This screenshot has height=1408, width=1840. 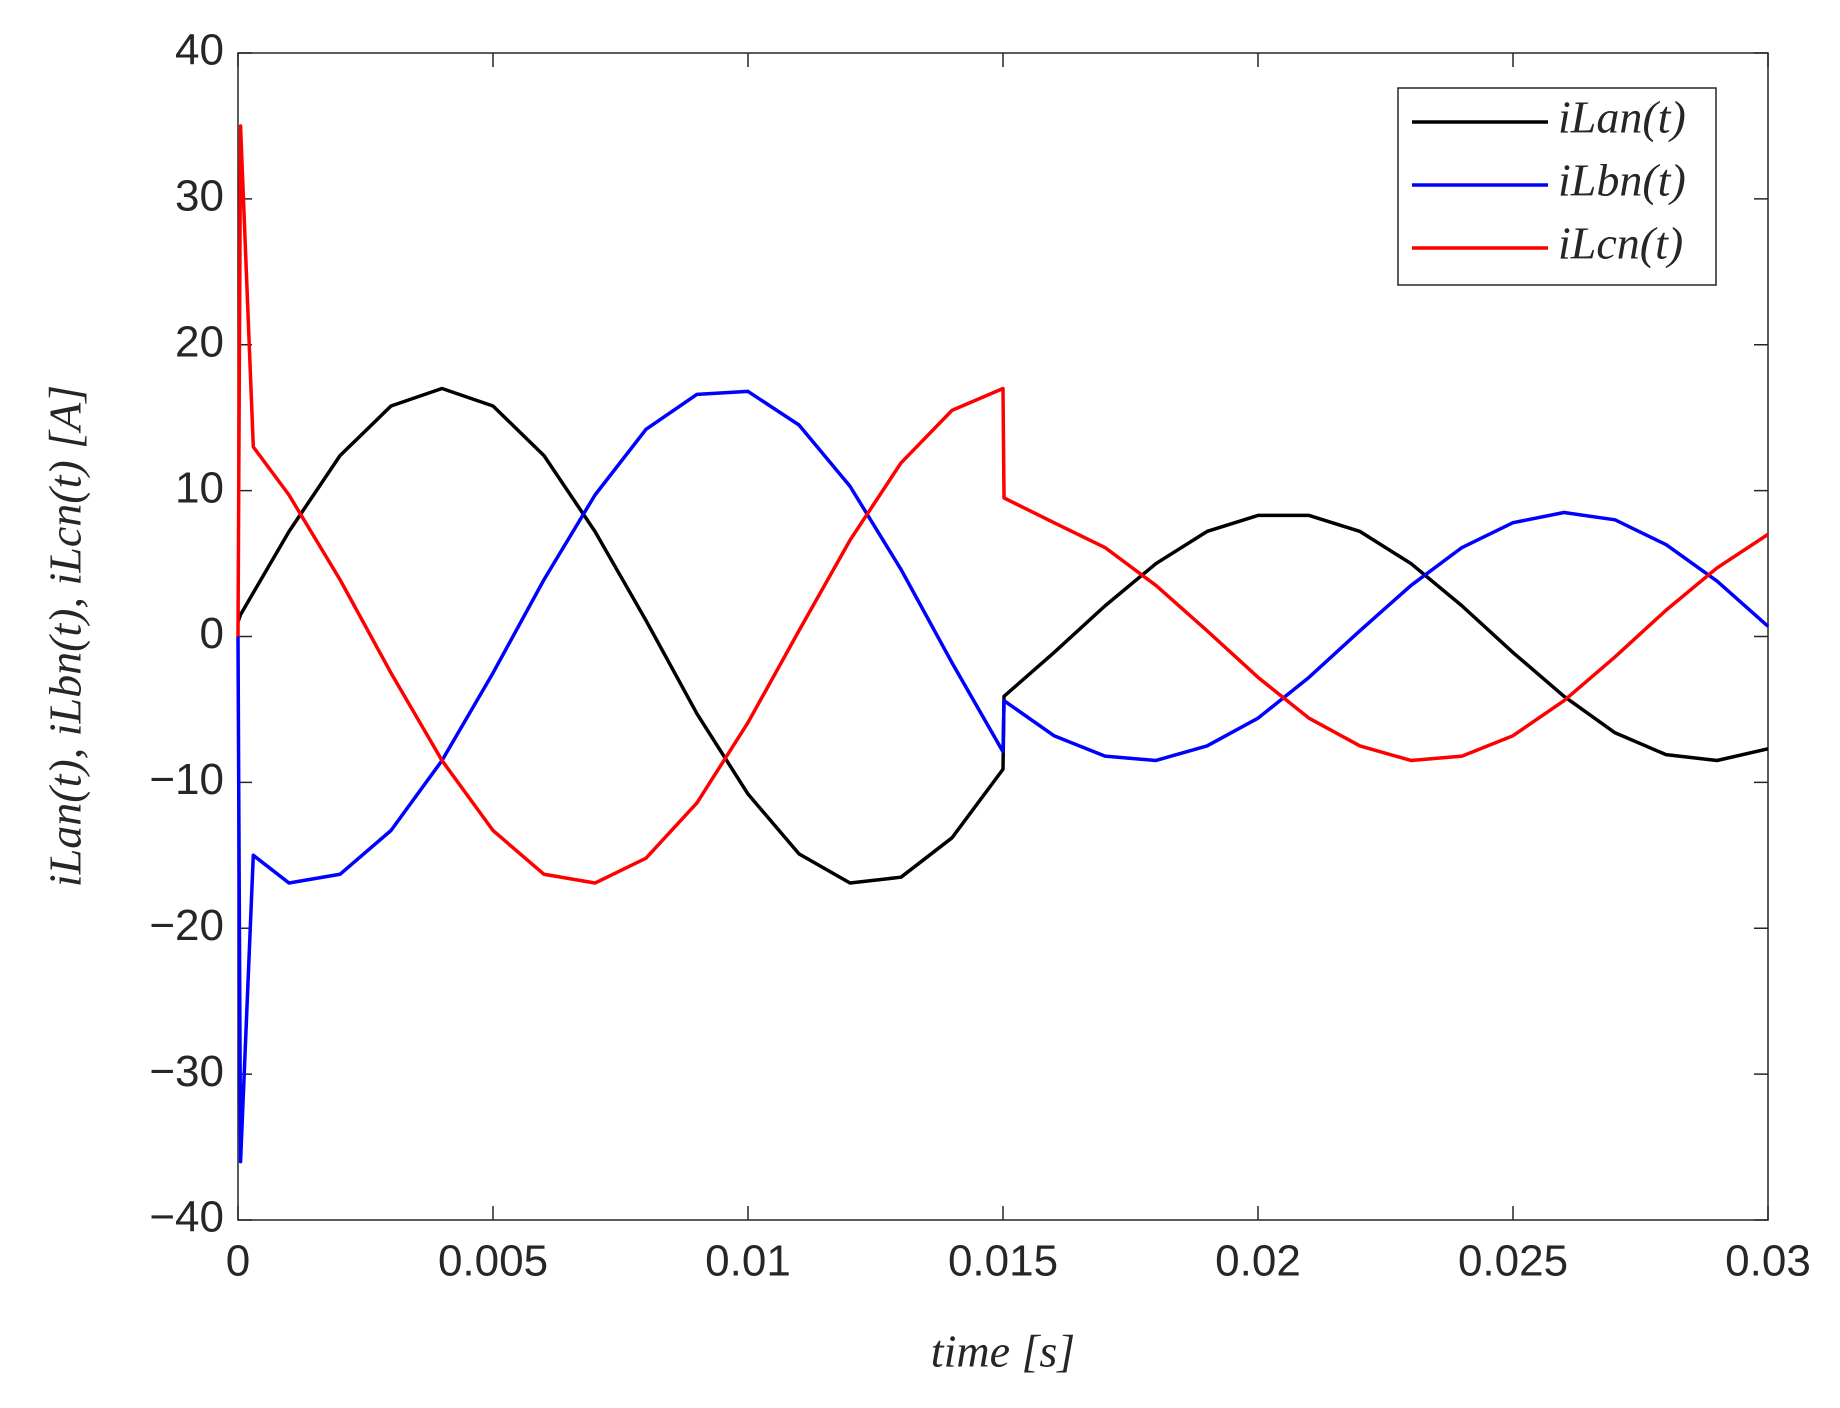 What do you see at coordinates (186, 779) in the screenshot?
I see `y-tick-label: −10` at bounding box center [186, 779].